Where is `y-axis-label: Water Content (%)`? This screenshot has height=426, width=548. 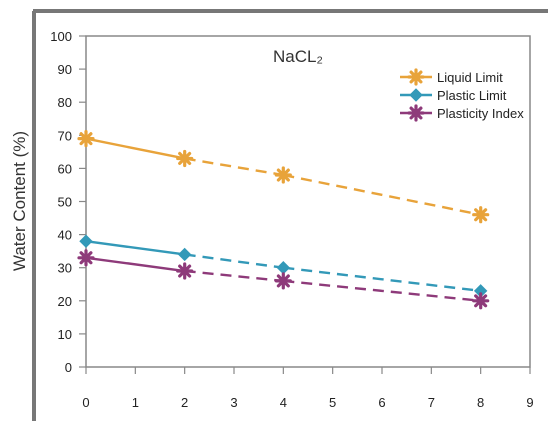
y-axis-label: Water Content (%) is located at coordinates (19, 201).